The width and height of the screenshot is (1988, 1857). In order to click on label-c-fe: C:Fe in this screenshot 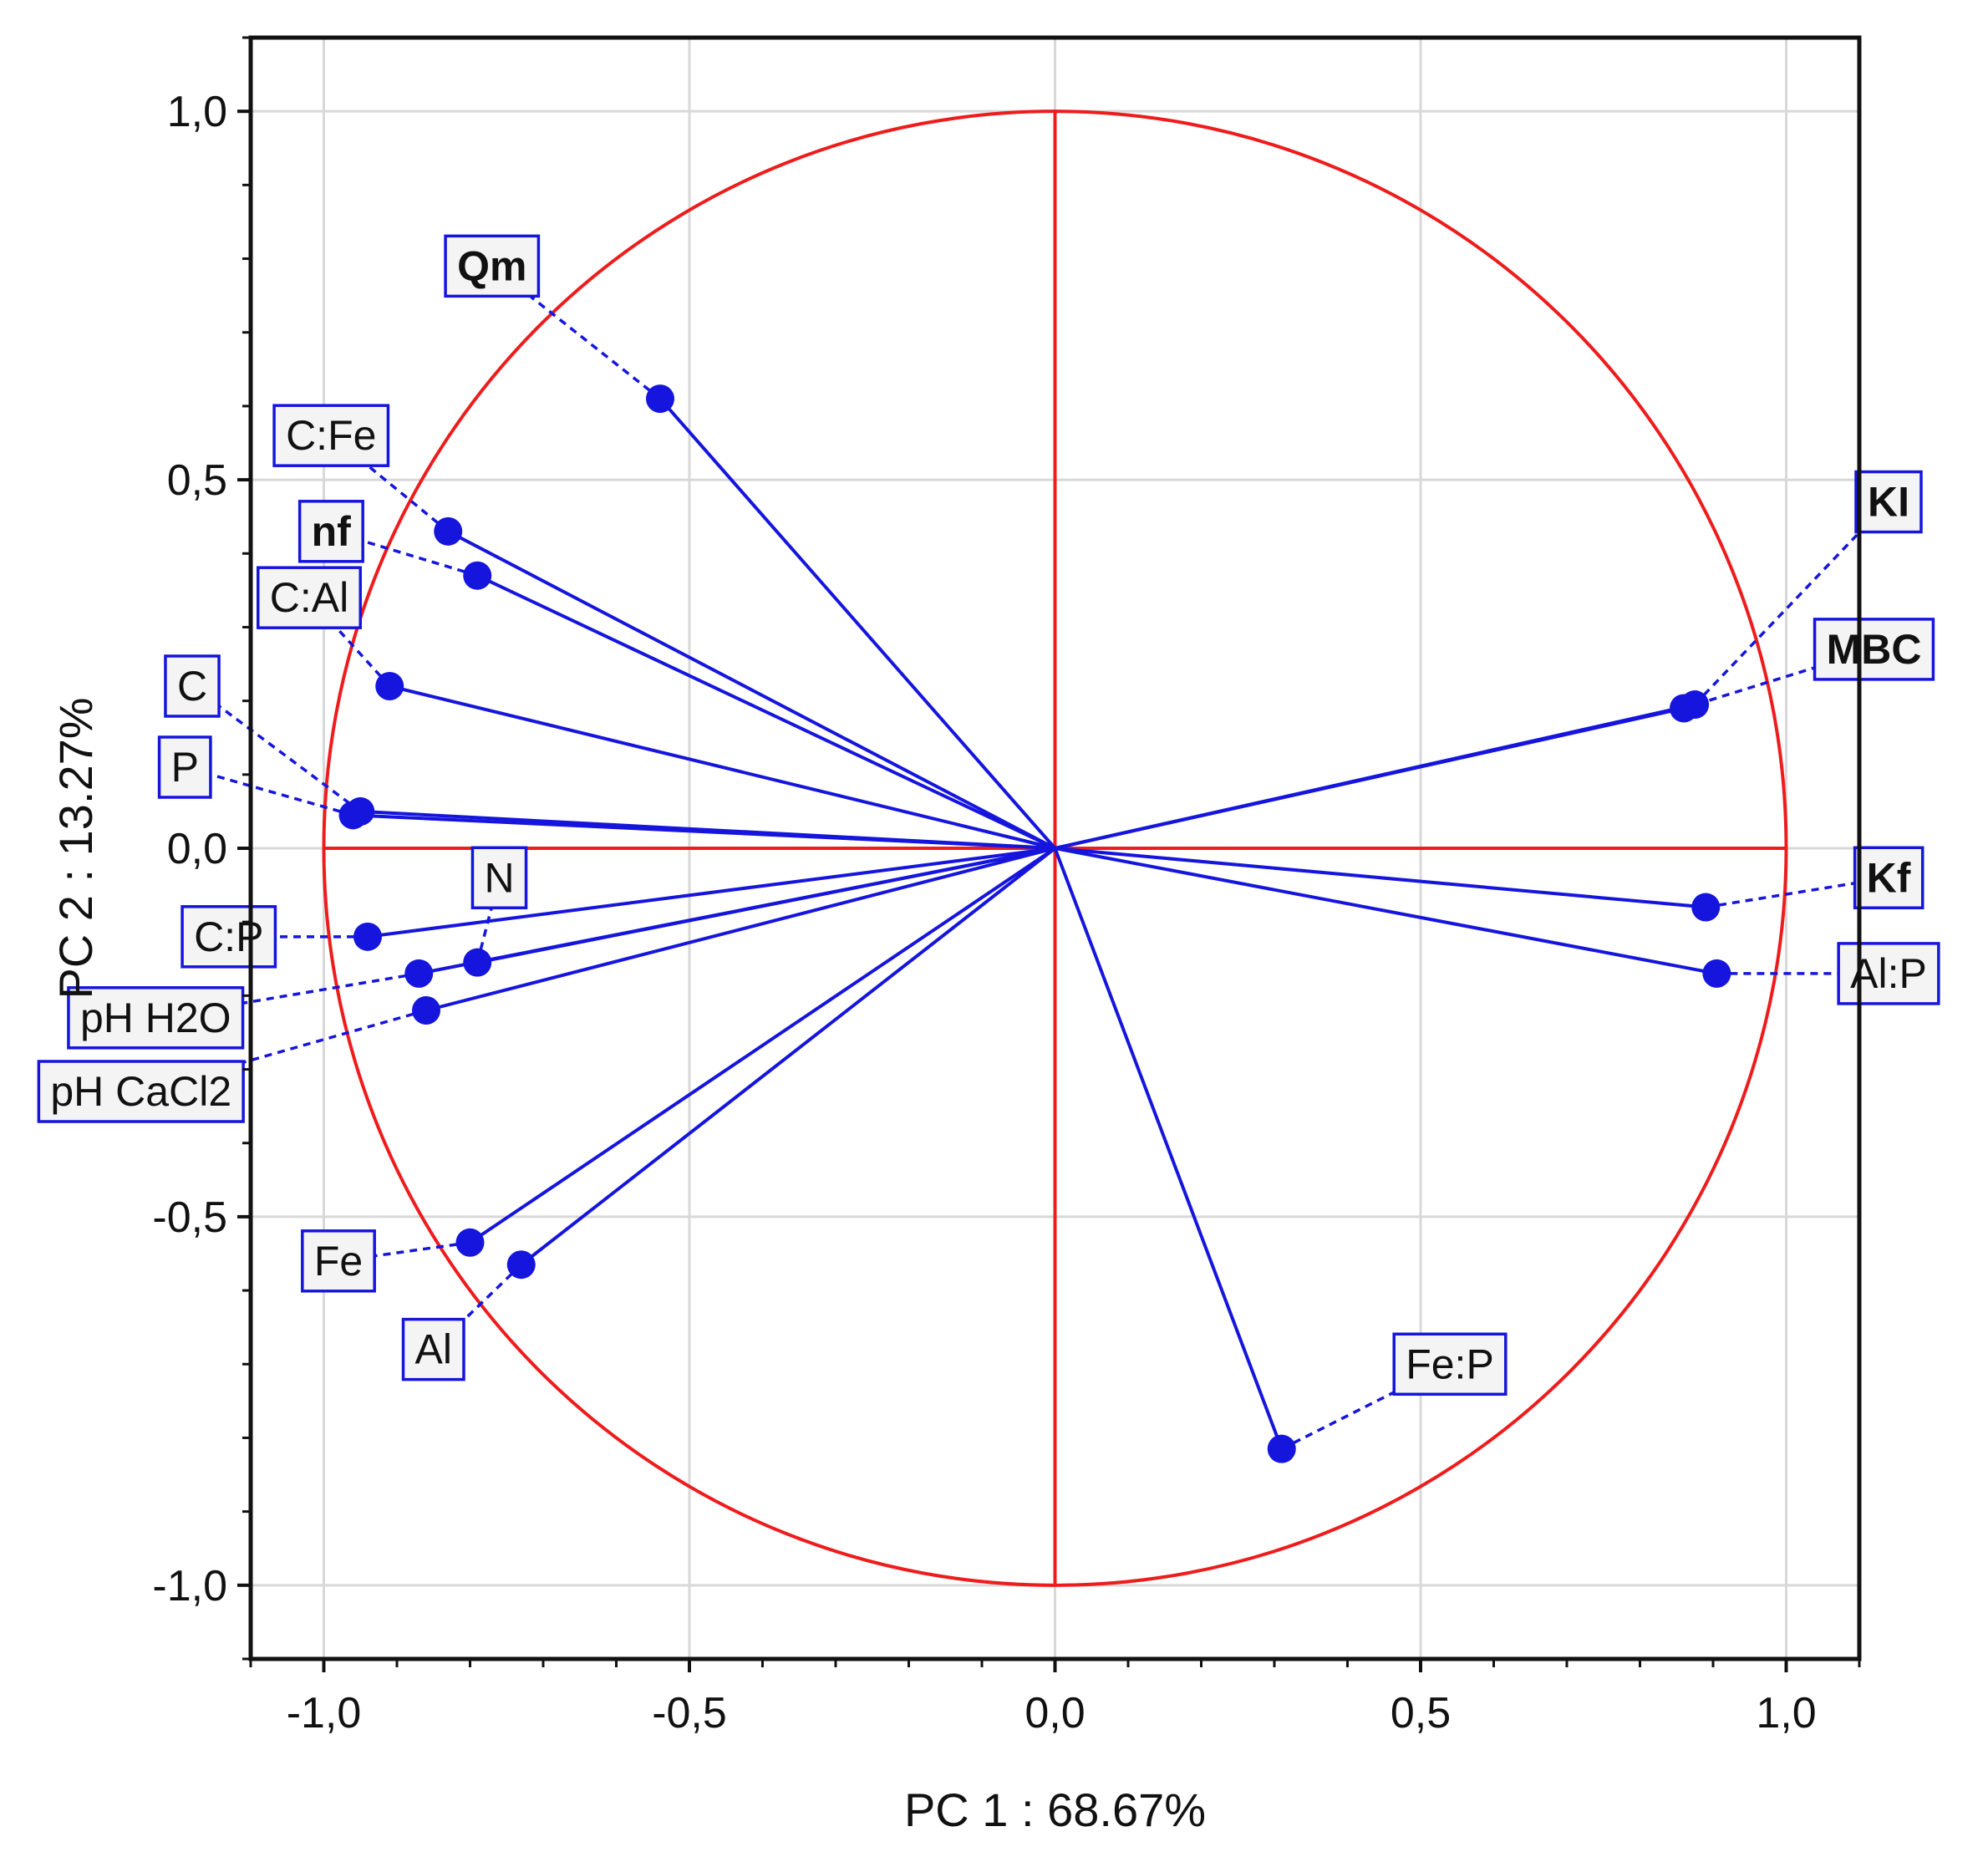, I will do `click(331, 435)`.